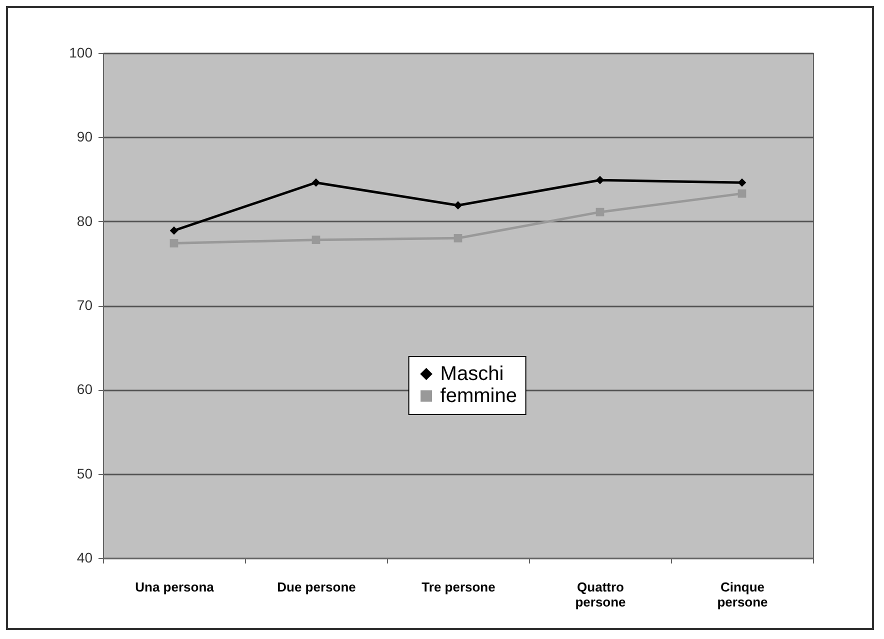 The width and height of the screenshot is (884, 639). What do you see at coordinates (84, 220) in the screenshot?
I see `y-tick-label: 80` at bounding box center [84, 220].